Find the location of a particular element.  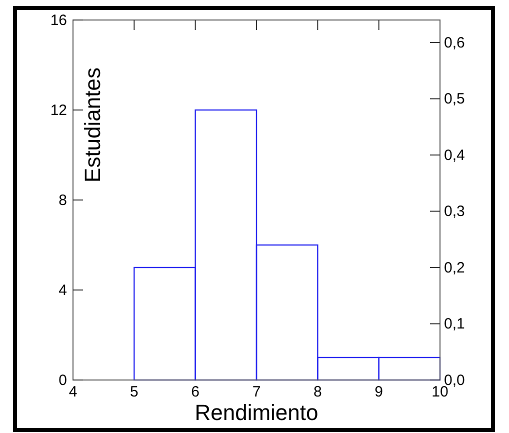

y-tick-label: 0 is located at coordinates (62, 380).